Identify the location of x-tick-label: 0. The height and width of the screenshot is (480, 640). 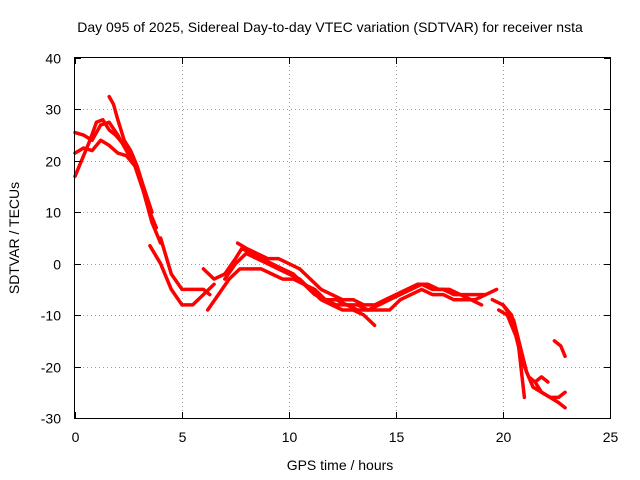
(76, 437).